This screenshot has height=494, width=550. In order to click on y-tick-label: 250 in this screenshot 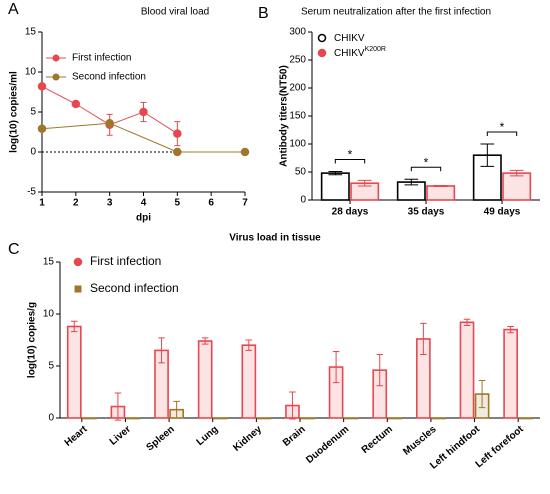, I will do `click(297, 60)`.